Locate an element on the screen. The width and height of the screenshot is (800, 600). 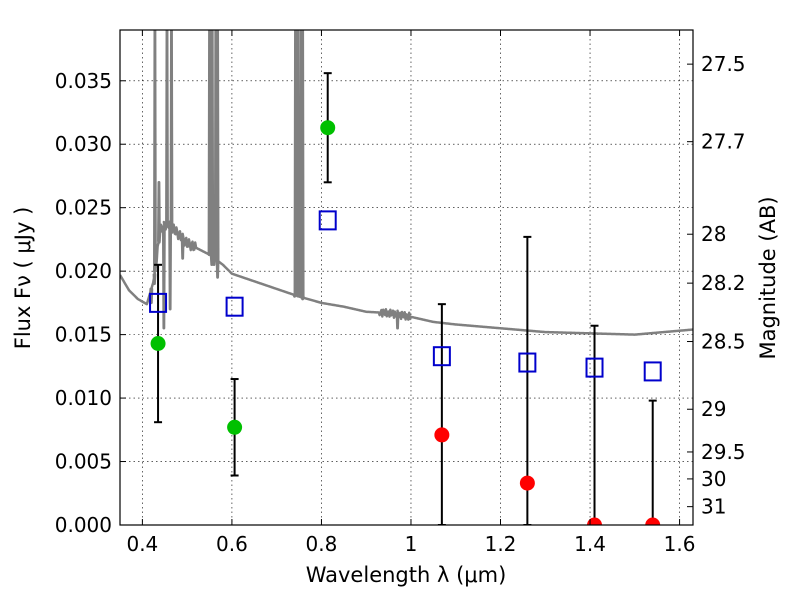
y-tick-label: 0.020 is located at coordinates (83, 271).